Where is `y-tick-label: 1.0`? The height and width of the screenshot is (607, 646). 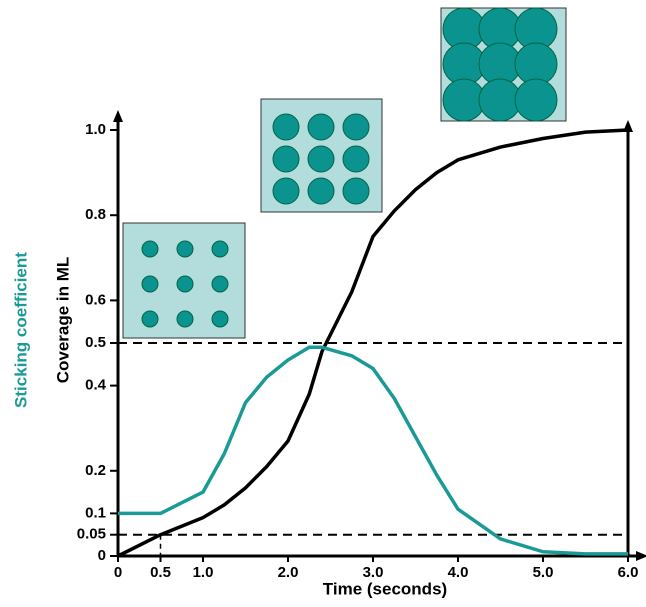
y-tick-label: 1.0 is located at coordinates (95, 129).